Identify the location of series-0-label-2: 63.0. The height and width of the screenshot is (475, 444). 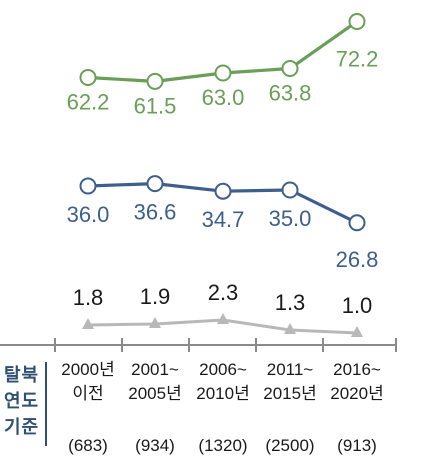
(223, 97).